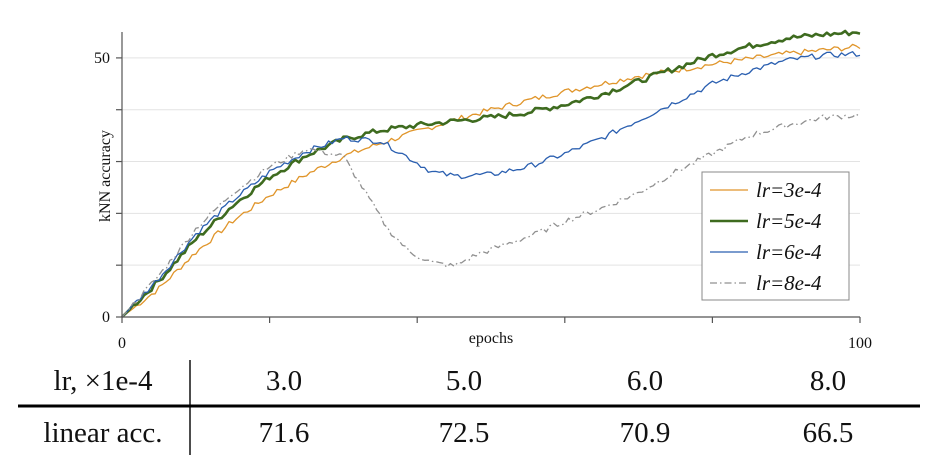 This screenshot has height=456, width=940. Describe the element at coordinates (860, 343) in the screenshot. I see `x-tick-label-5: 100` at that location.